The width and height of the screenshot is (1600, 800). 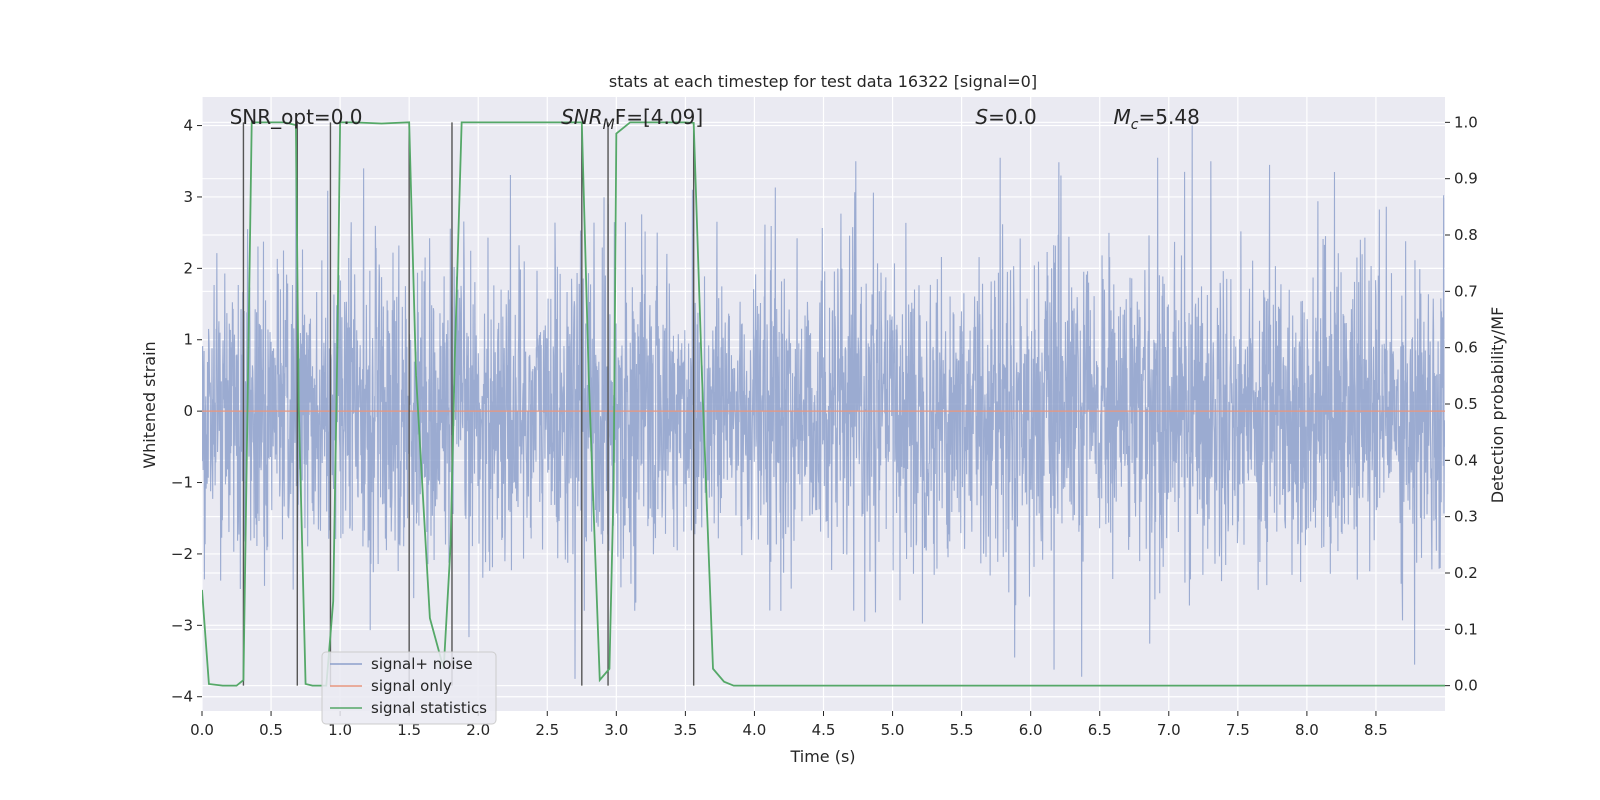 I want to click on y-tick-label: 1, so click(x=188, y=340).